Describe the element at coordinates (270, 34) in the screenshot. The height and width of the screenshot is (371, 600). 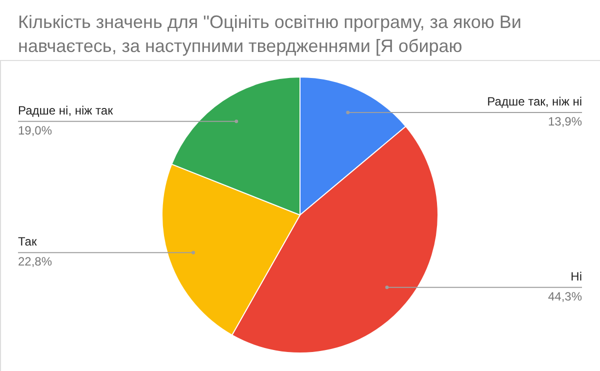
I see `chart-title: Кількість значень для "Оцініть освітню програму, за якою Ви навчаєтесь, за наступними твердженнями [Я обираю` at that location.